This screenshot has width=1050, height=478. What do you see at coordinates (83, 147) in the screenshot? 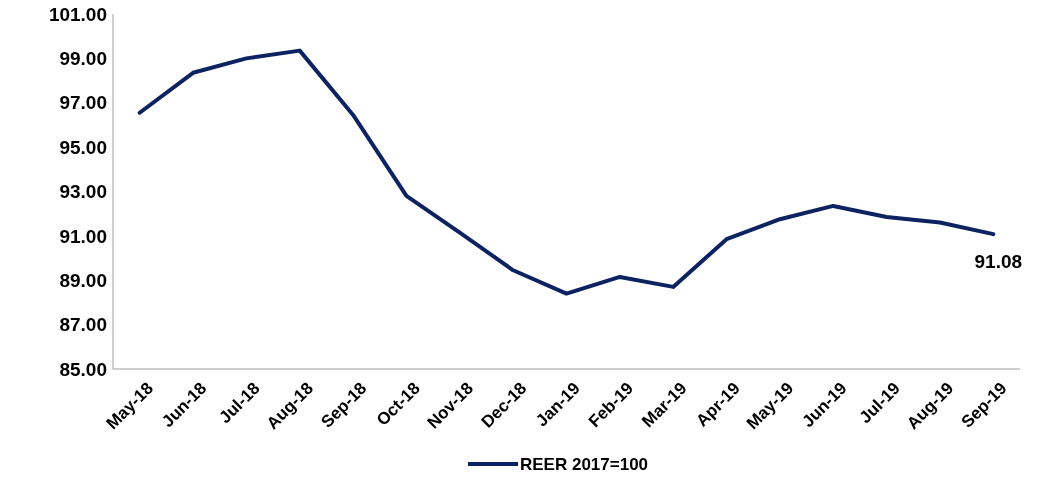
I see `y-tick-label: 95.00` at bounding box center [83, 147].